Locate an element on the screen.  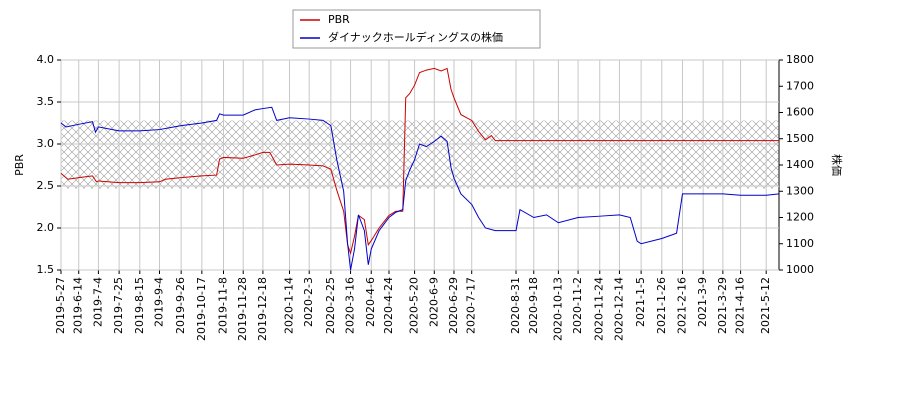
x-tick-label: 2019-11-28 is located at coordinates (242, 309).